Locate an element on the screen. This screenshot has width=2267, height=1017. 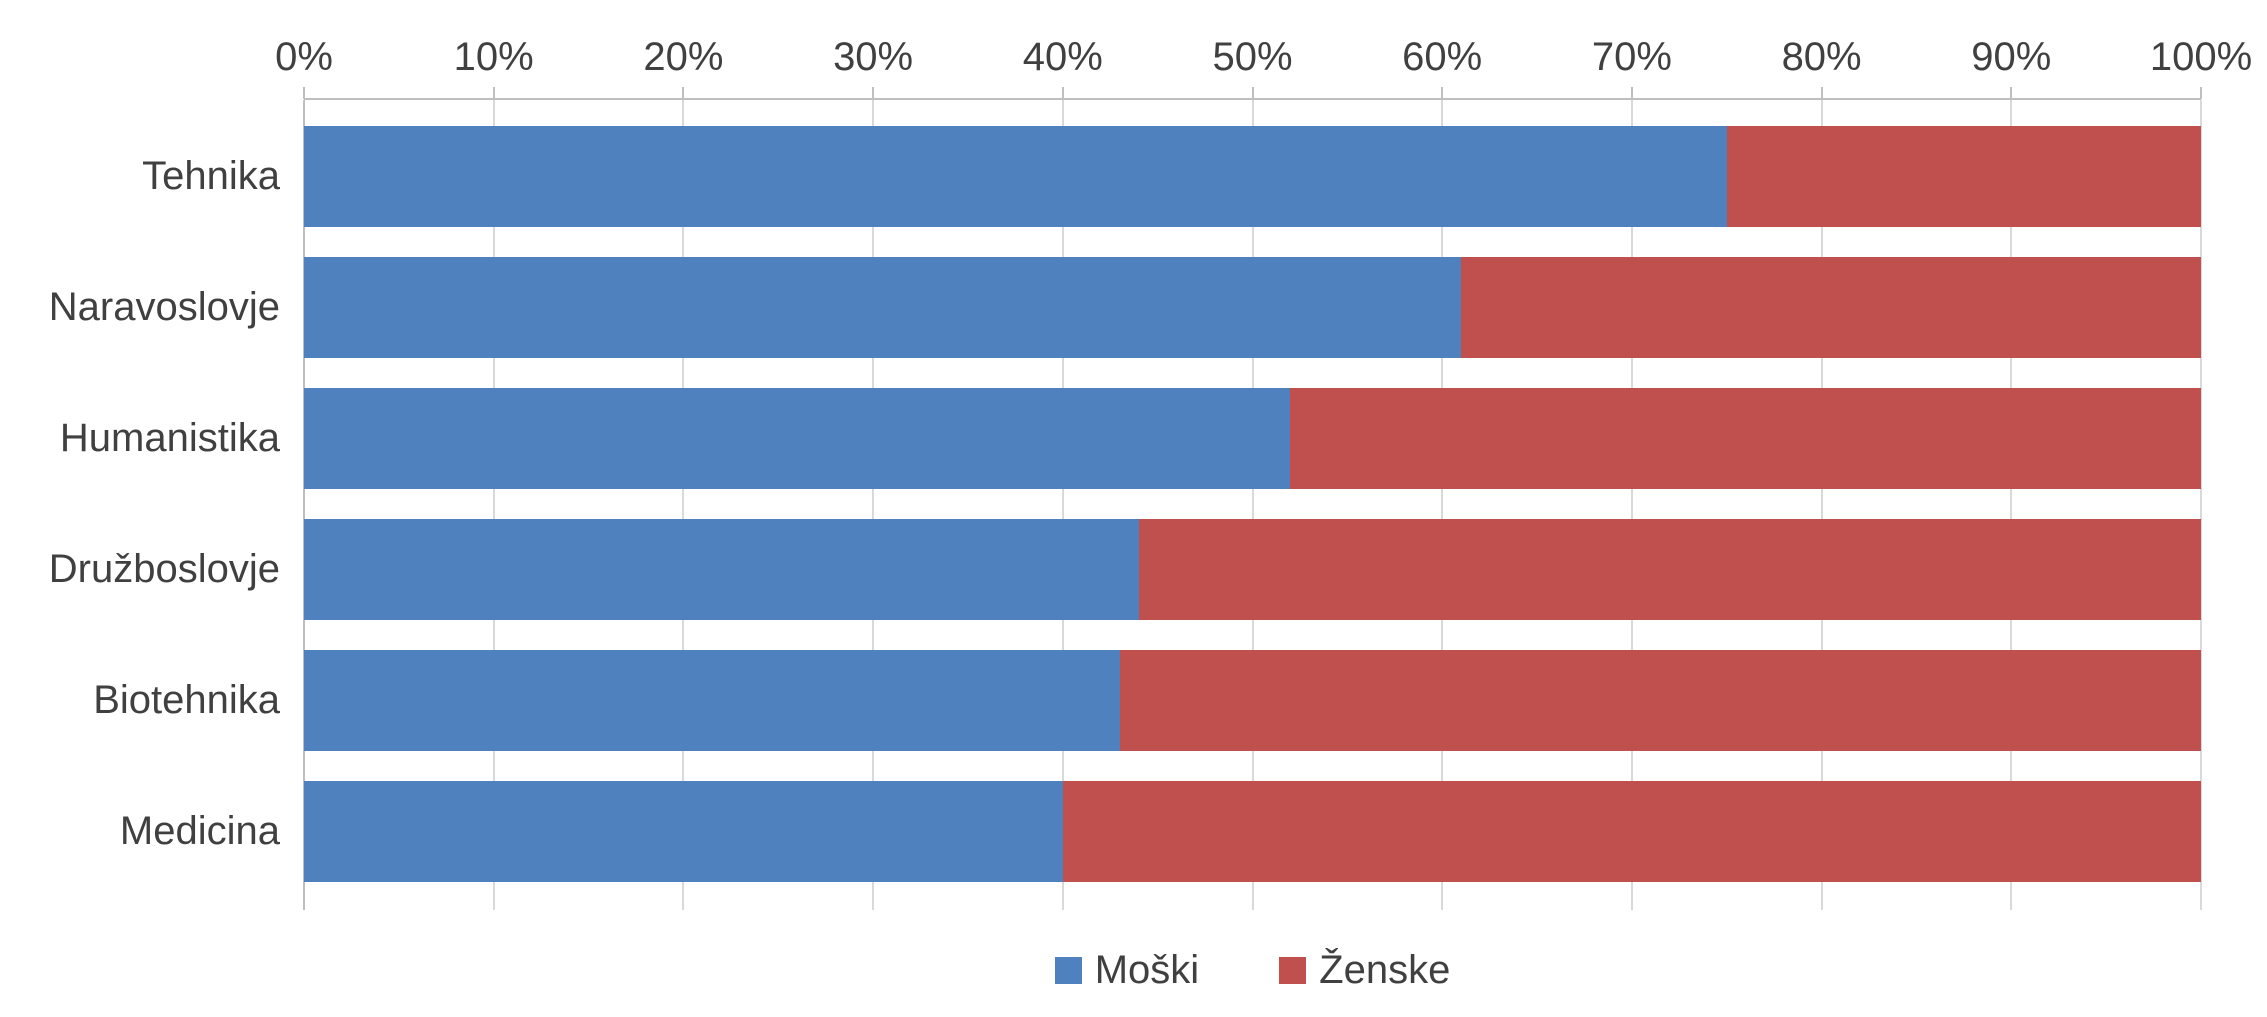
x-tick-label: 10% is located at coordinates (493, 57).